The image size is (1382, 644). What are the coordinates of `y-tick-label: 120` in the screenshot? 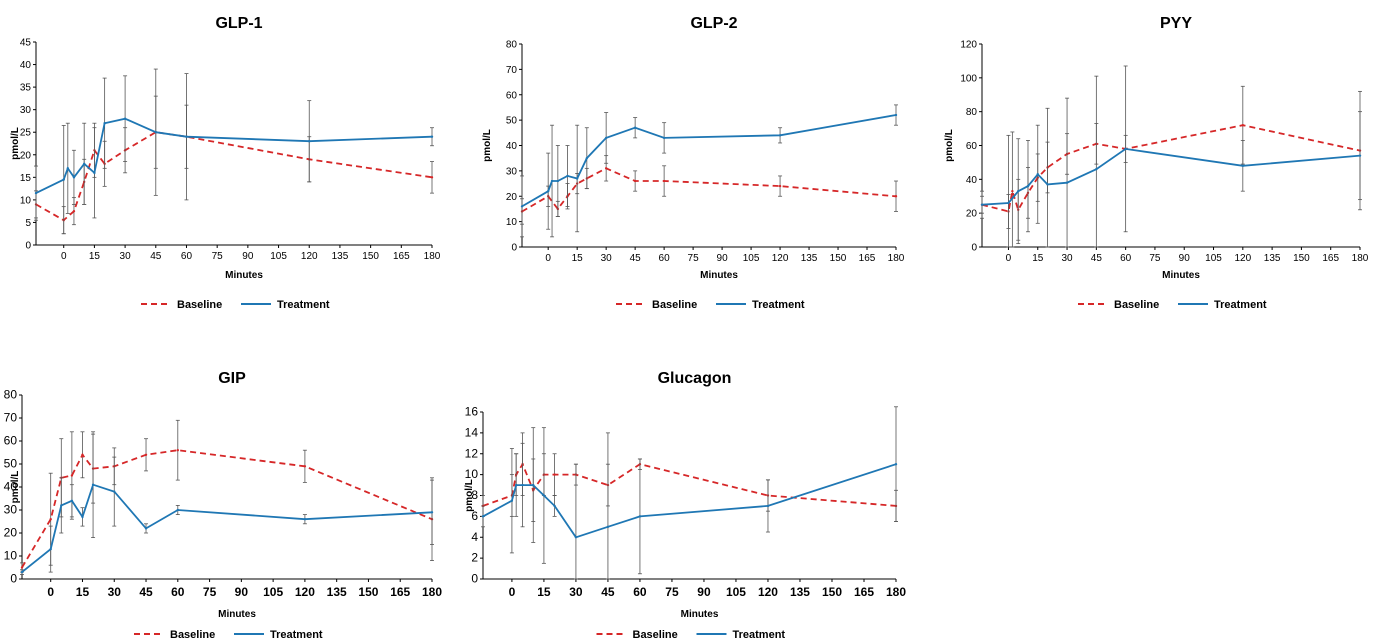 It's located at (968, 45).